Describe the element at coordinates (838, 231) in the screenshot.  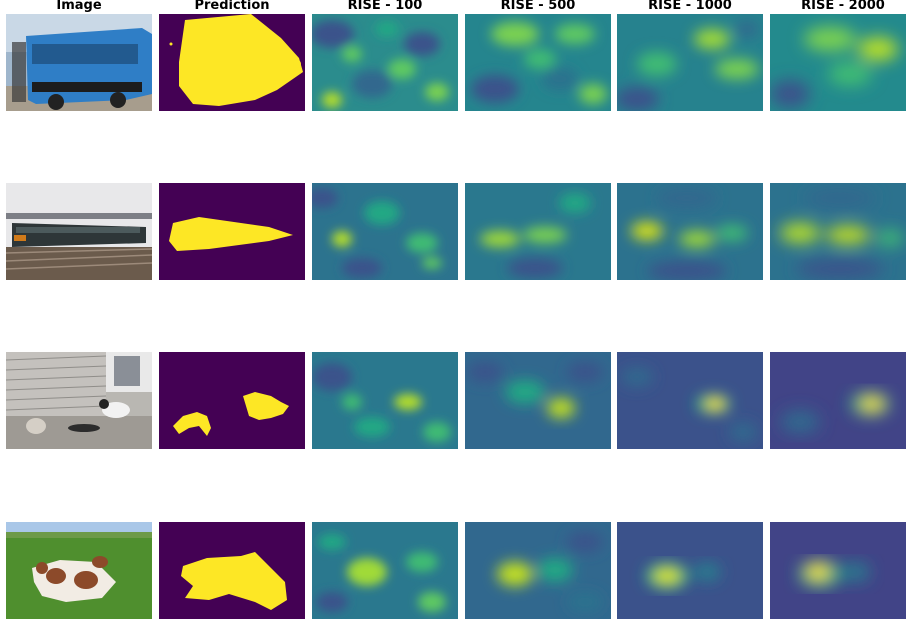
I see `rise-2000-heatmap-train` at that location.